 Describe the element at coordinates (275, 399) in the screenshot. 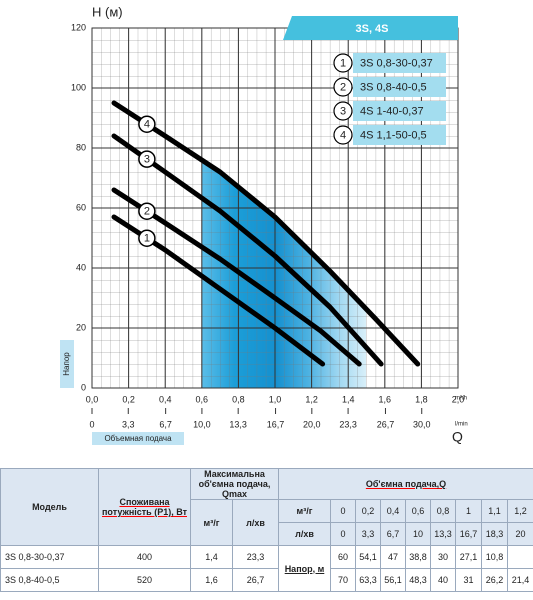

I see `x-tick-label: 1,0` at that location.